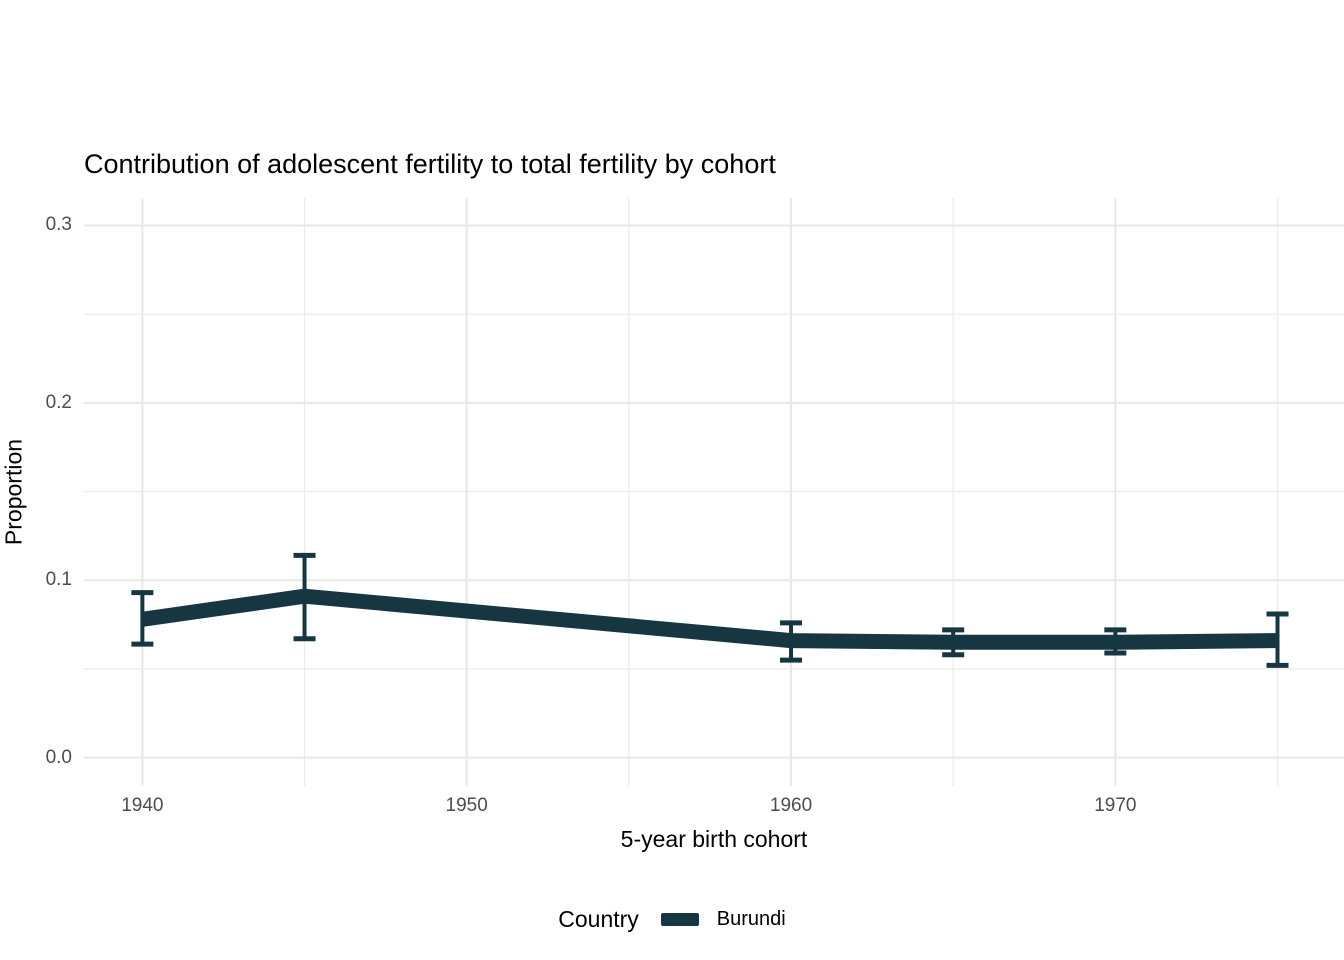 The image size is (1344, 960). I want to click on x-tick-label: 1970, so click(1115, 805).